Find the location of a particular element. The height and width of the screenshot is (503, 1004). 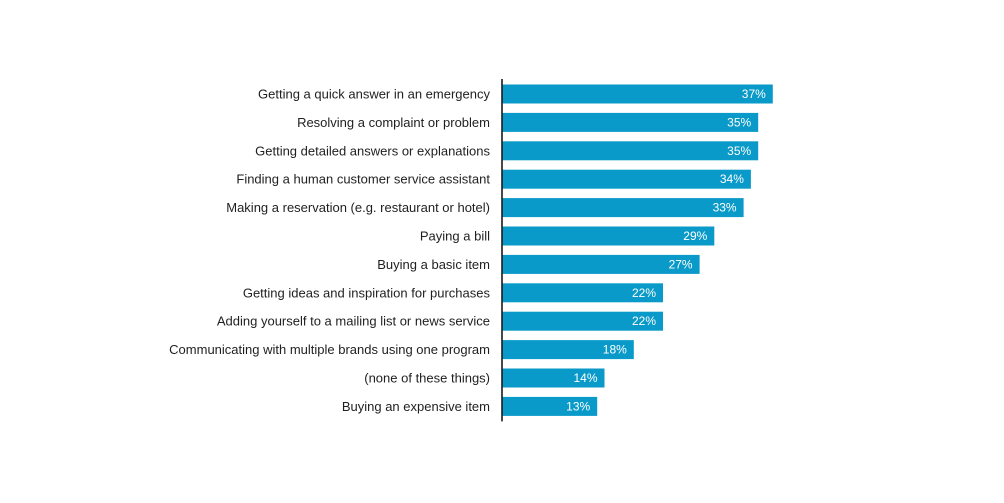

value-label: 37% is located at coordinates (754, 94).